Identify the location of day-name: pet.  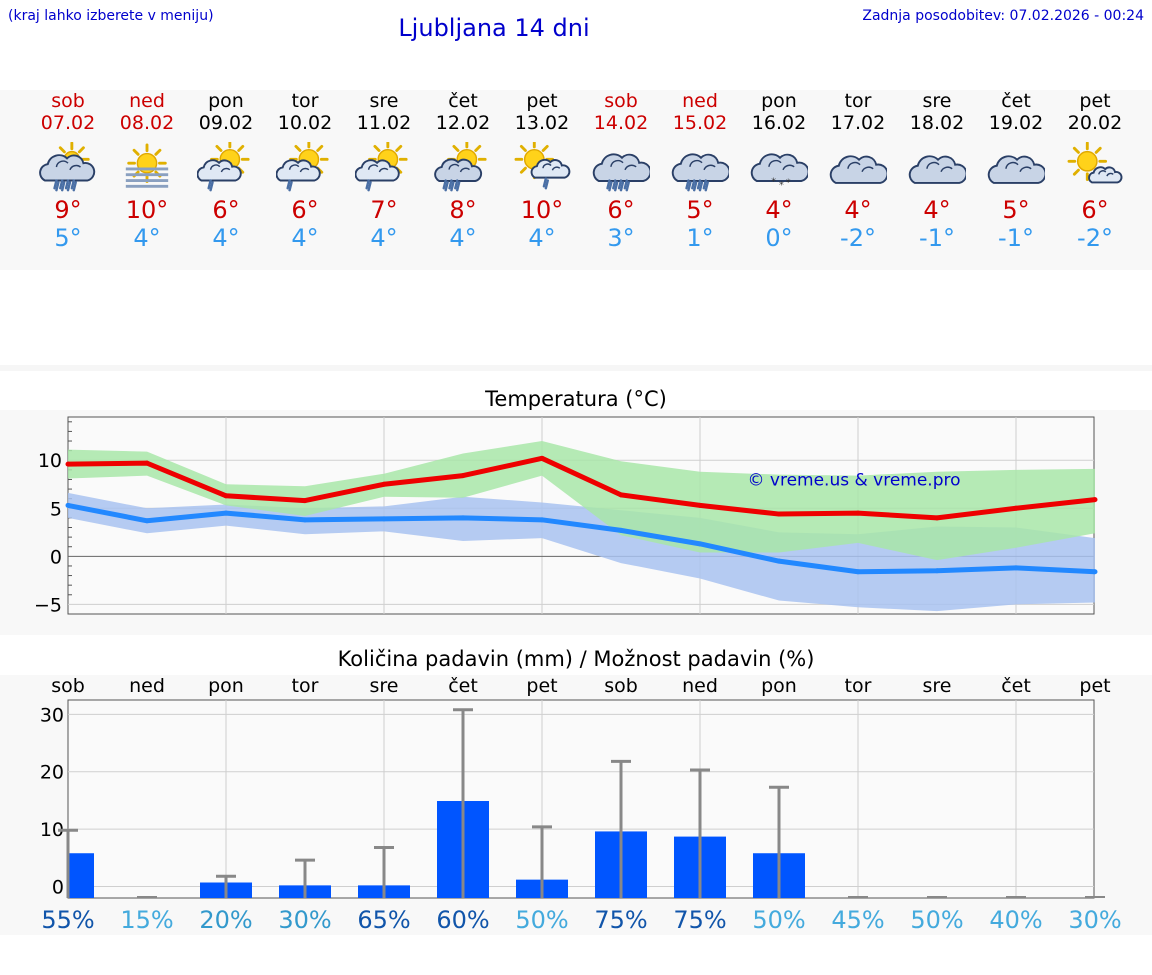
(542, 101).